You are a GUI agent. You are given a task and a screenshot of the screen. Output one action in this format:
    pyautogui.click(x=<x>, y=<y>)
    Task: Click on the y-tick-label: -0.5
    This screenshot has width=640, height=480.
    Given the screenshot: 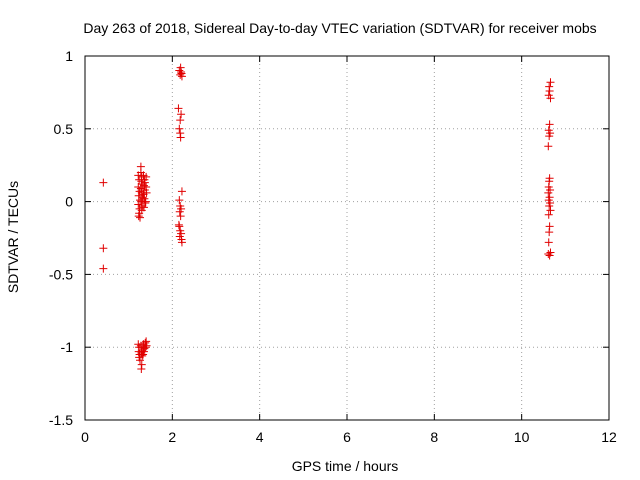 What is the action you would take?
    pyautogui.click(x=61, y=274)
    